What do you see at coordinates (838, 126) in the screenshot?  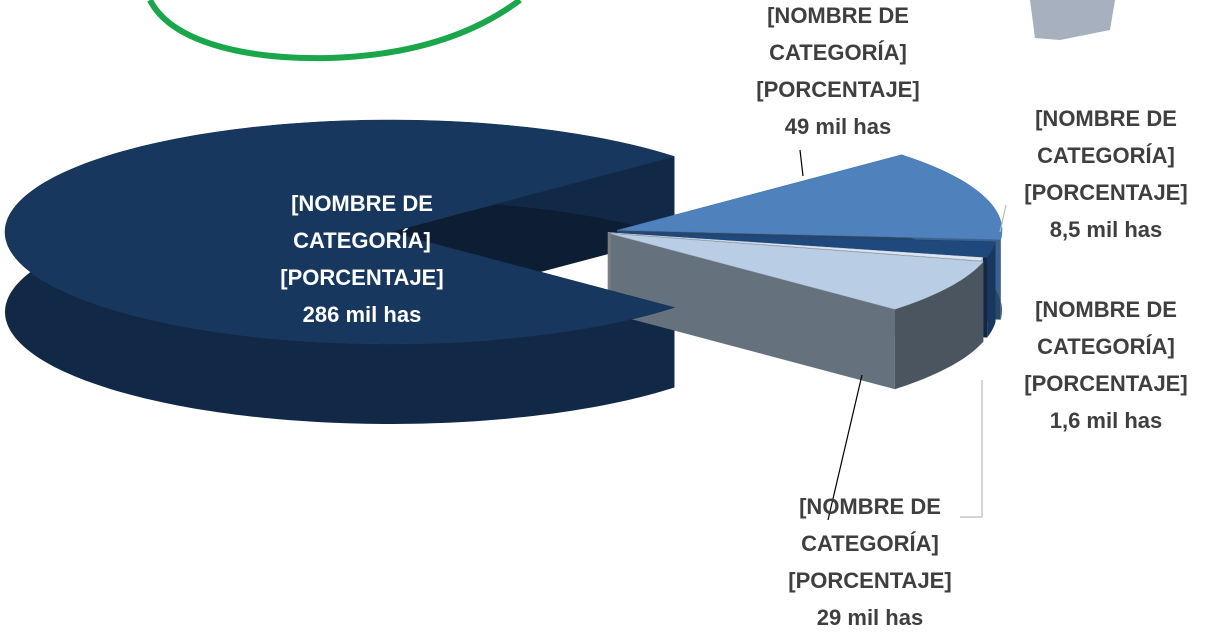 I see `label-line: 49 mil has` at bounding box center [838, 126].